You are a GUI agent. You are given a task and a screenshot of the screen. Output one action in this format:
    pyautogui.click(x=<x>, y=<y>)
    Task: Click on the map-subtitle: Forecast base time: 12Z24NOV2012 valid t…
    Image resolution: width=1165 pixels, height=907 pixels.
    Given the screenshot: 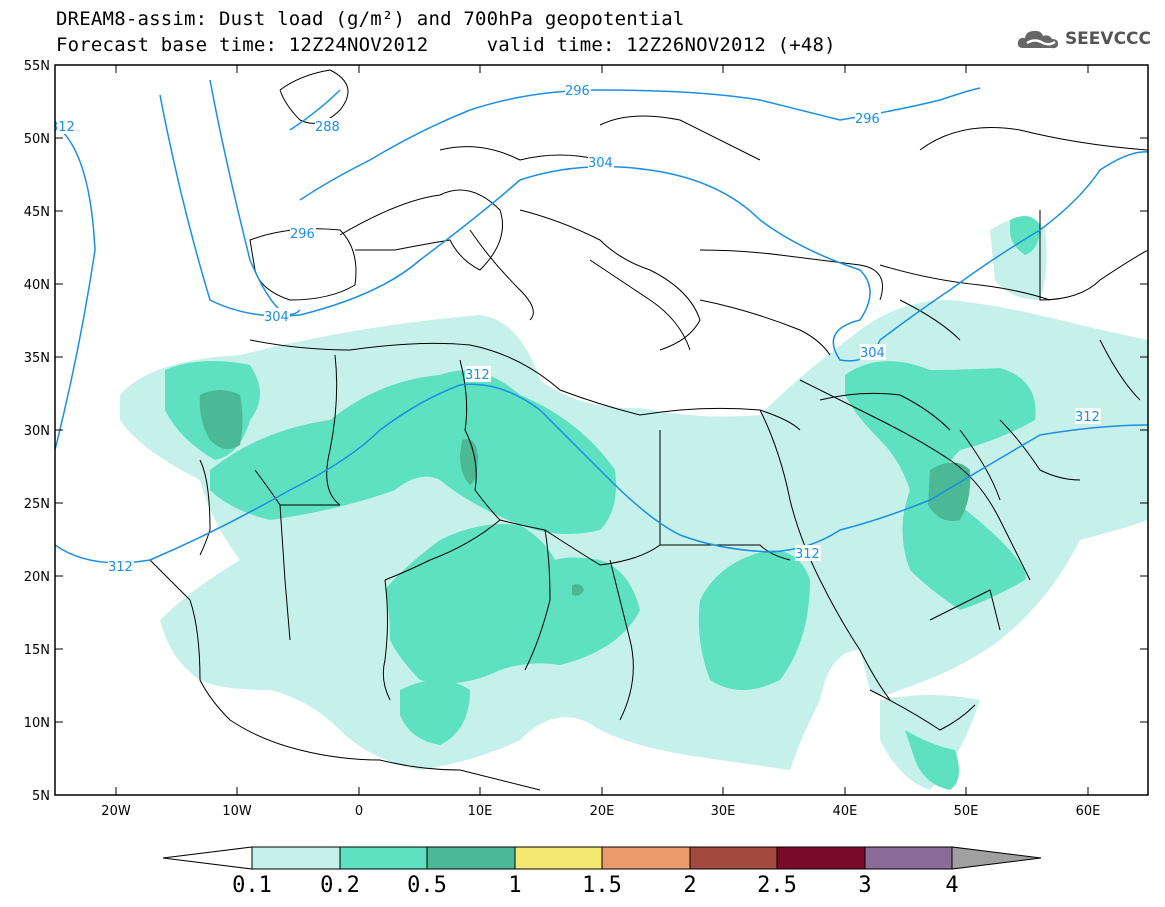 What is the action you would take?
    pyautogui.click(x=446, y=45)
    